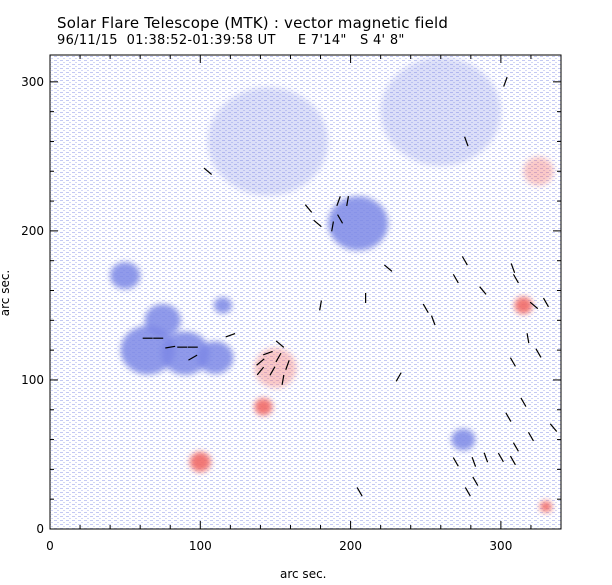  I want to click on x-tick-label: 0, so click(50, 546).